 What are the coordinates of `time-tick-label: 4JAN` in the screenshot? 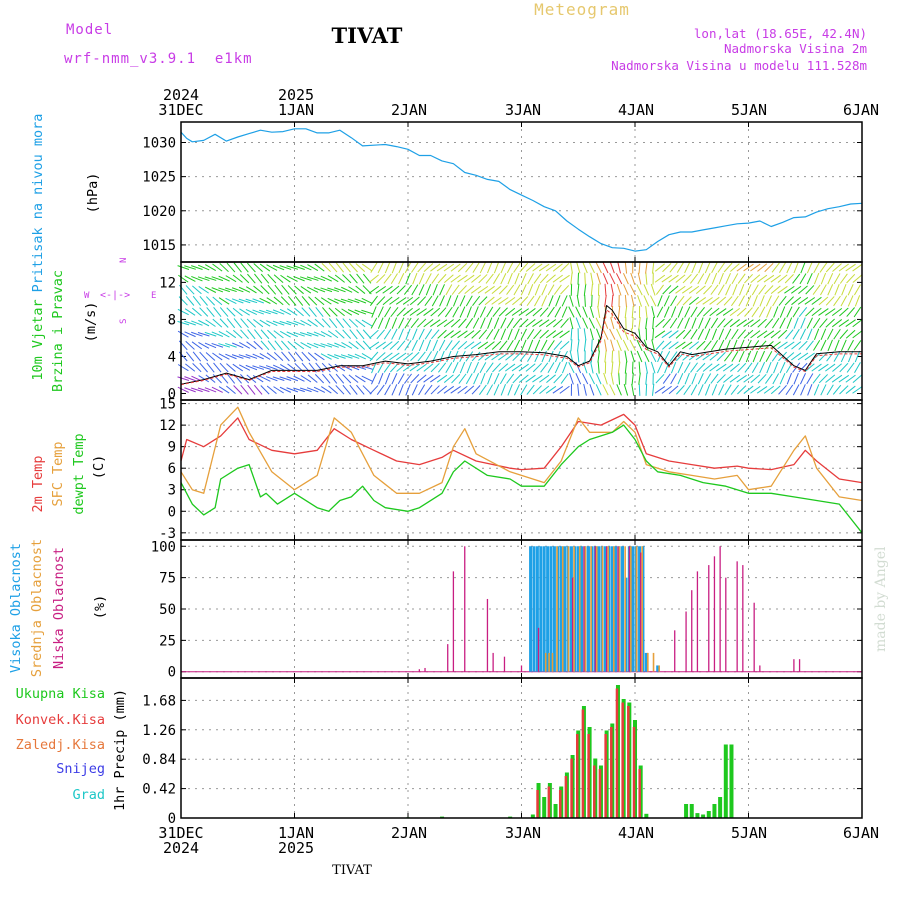 It's located at (636, 833).